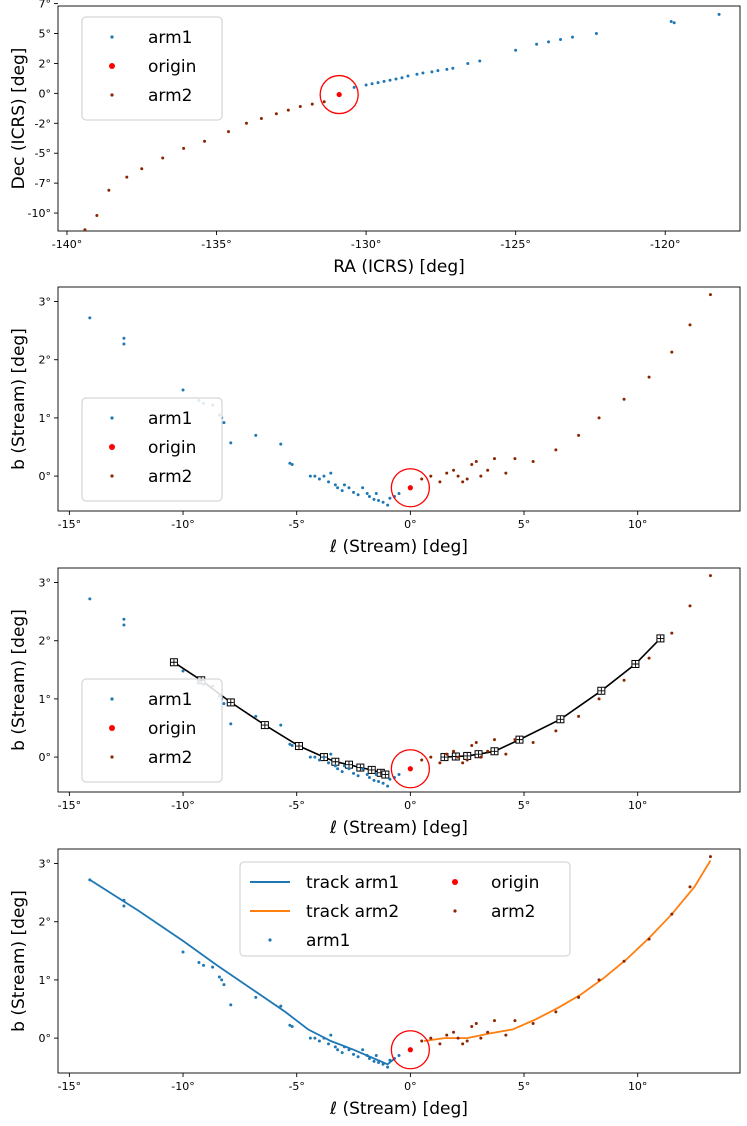 This screenshot has height=1126, width=747. What do you see at coordinates (45, 1038) in the screenshot?
I see `y-tick-label: 0°` at bounding box center [45, 1038].